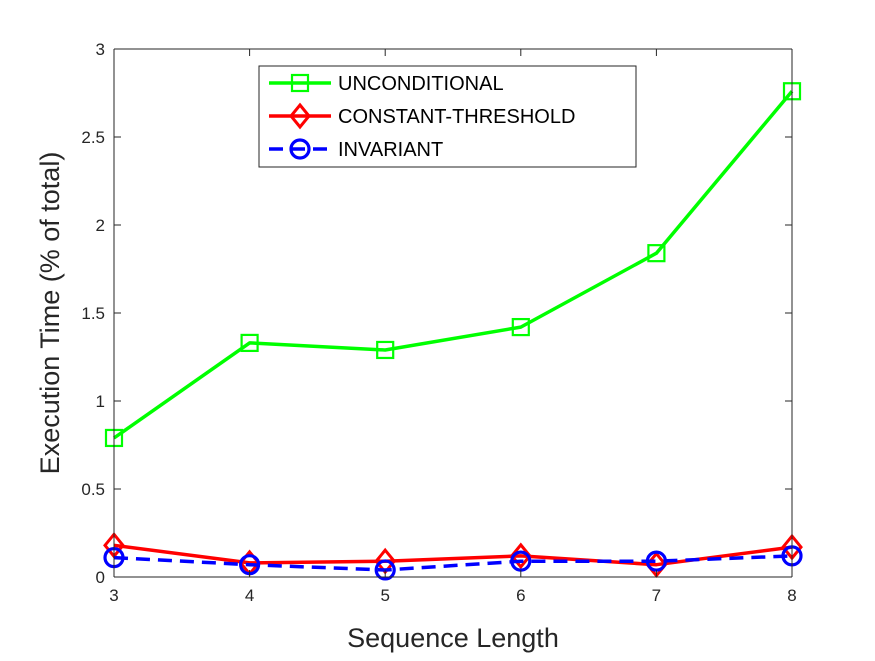 Image resolution: width=875 pixels, height=661 pixels. What do you see at coordinates (93, 137) in the screenshot?
I see `y-tick-label: 2.5` at bounding box center [93, 137].